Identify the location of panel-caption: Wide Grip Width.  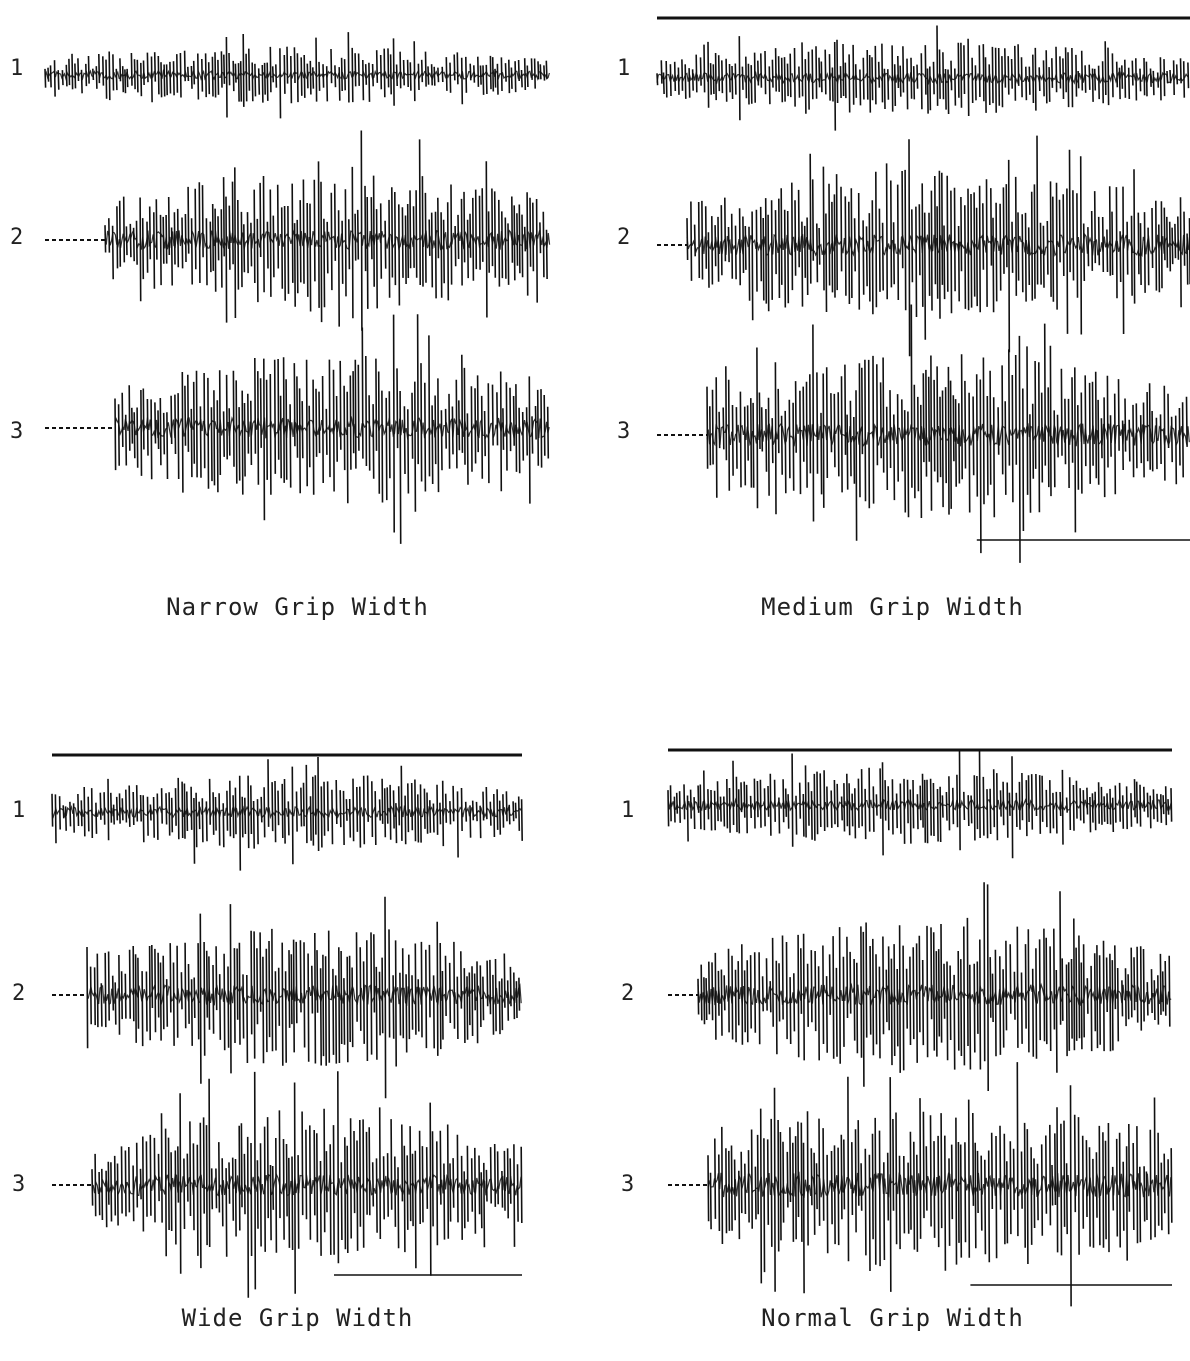
(297, 1318).